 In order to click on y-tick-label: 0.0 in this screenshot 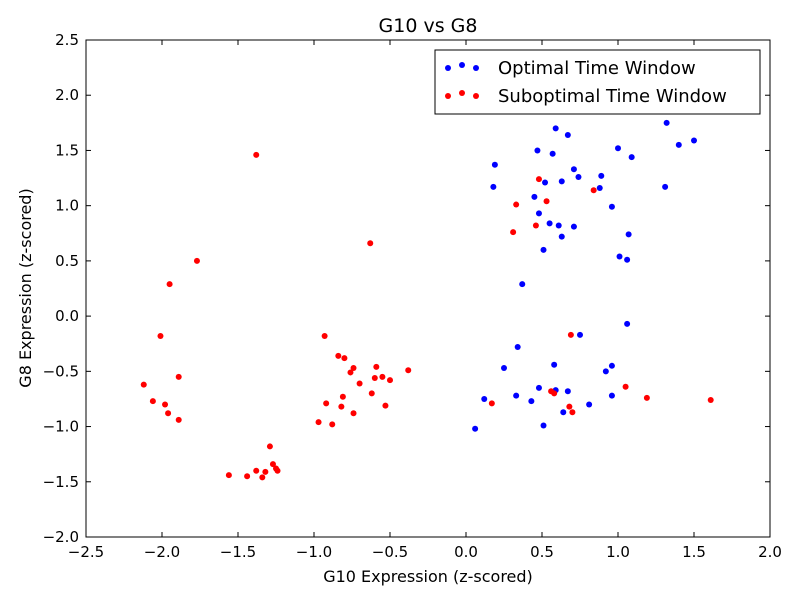, I will do `click(67, 316)`.